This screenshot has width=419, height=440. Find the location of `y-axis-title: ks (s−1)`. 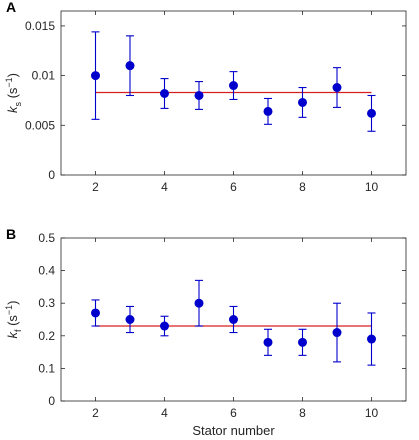

y-axis-title: ks (s−1) is located at coordinates (13, 93).